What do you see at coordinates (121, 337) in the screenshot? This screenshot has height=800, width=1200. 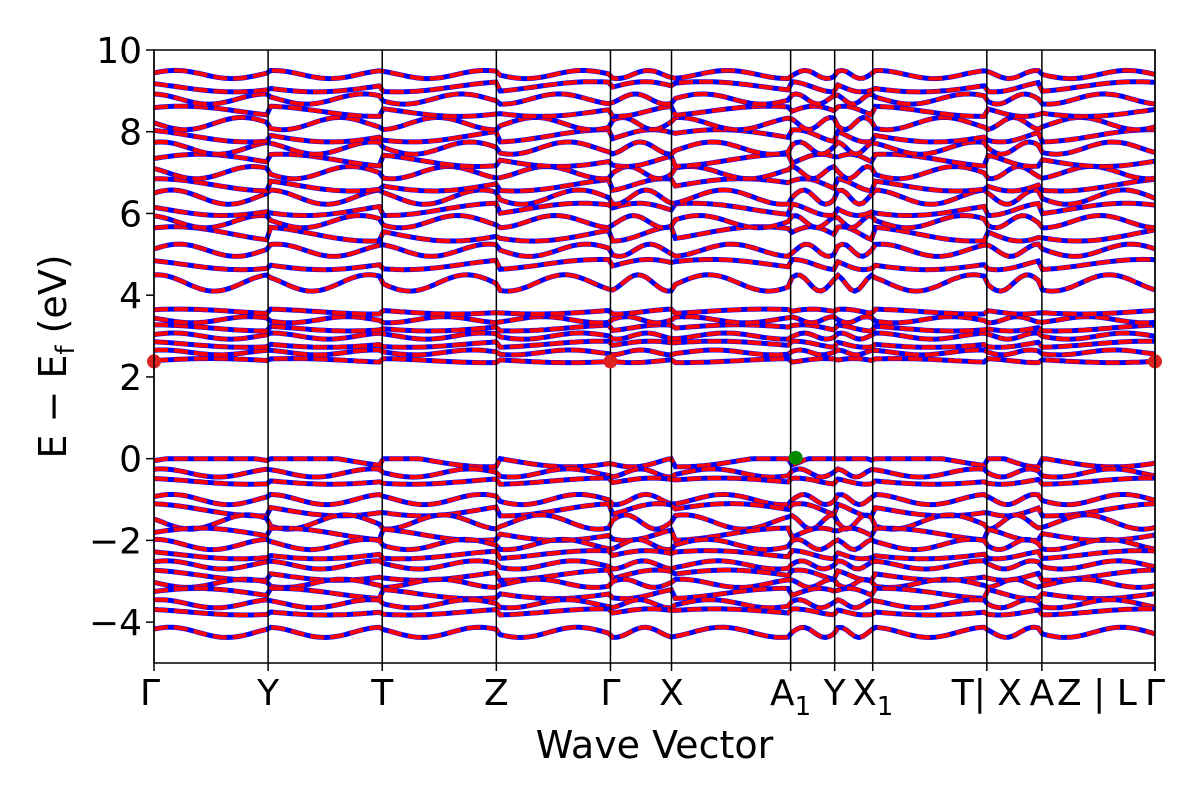 I see `y-axis-ticks: −4 −2 0 2 4 6 8 10` at bounding box center [121, 337].